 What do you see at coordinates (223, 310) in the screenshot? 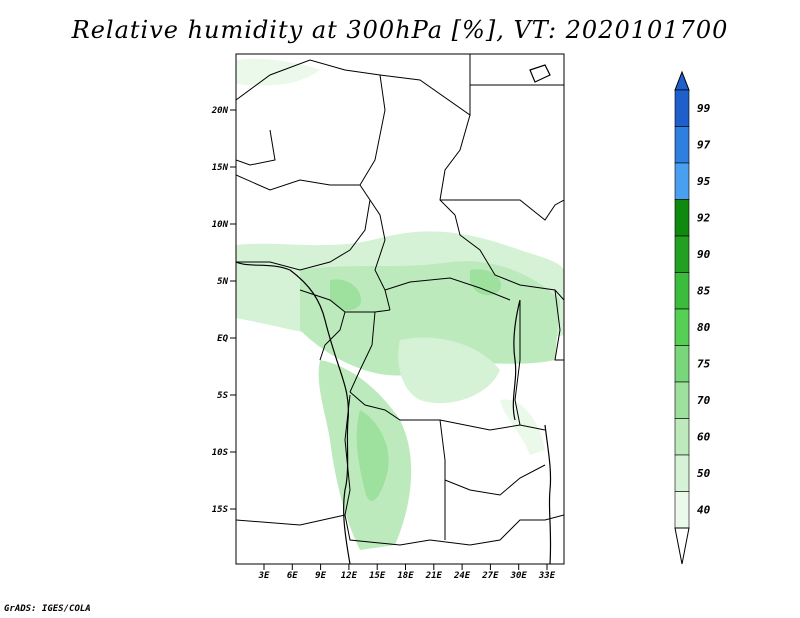
I see `latitude-axis: 20N 15N 10N 5N EQ 5S 10S 15S` at bounding box center [223, 310].